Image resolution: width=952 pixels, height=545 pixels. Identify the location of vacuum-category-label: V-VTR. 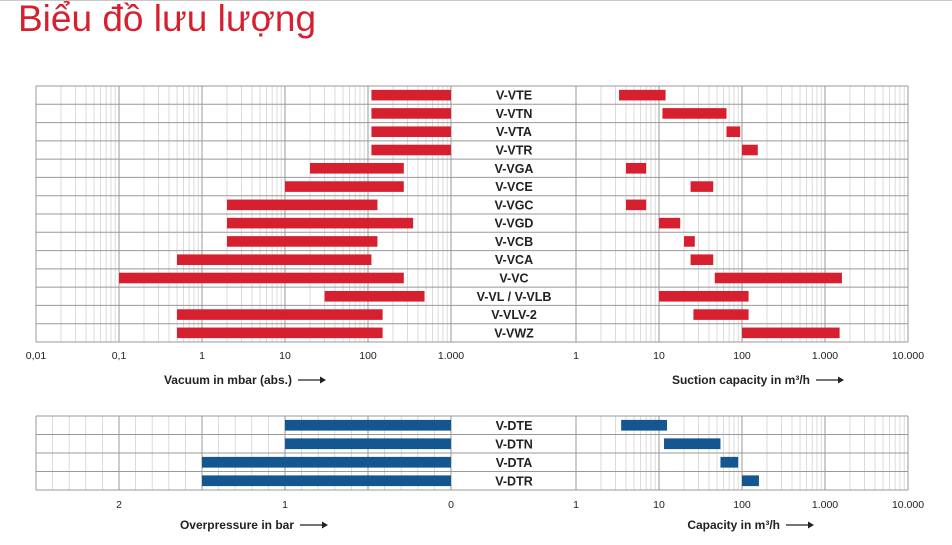
(514, 151).